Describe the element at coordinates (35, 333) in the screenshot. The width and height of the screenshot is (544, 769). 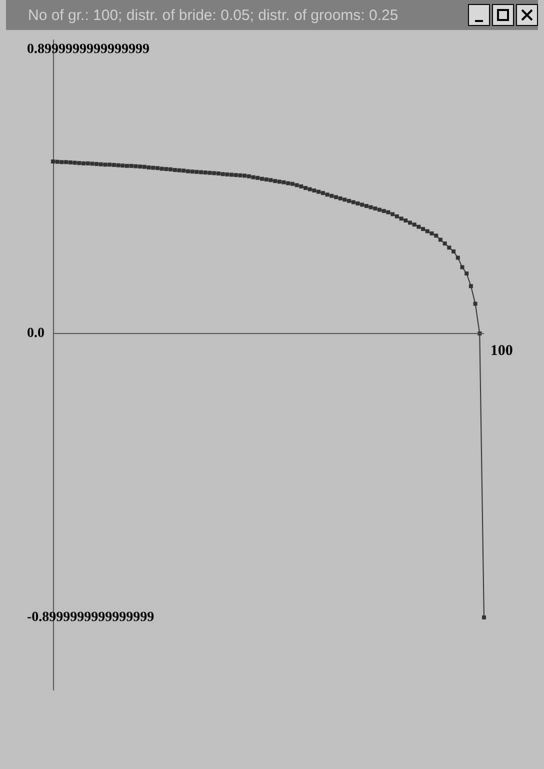
I see `y-tick-label: 0.0` at that location.